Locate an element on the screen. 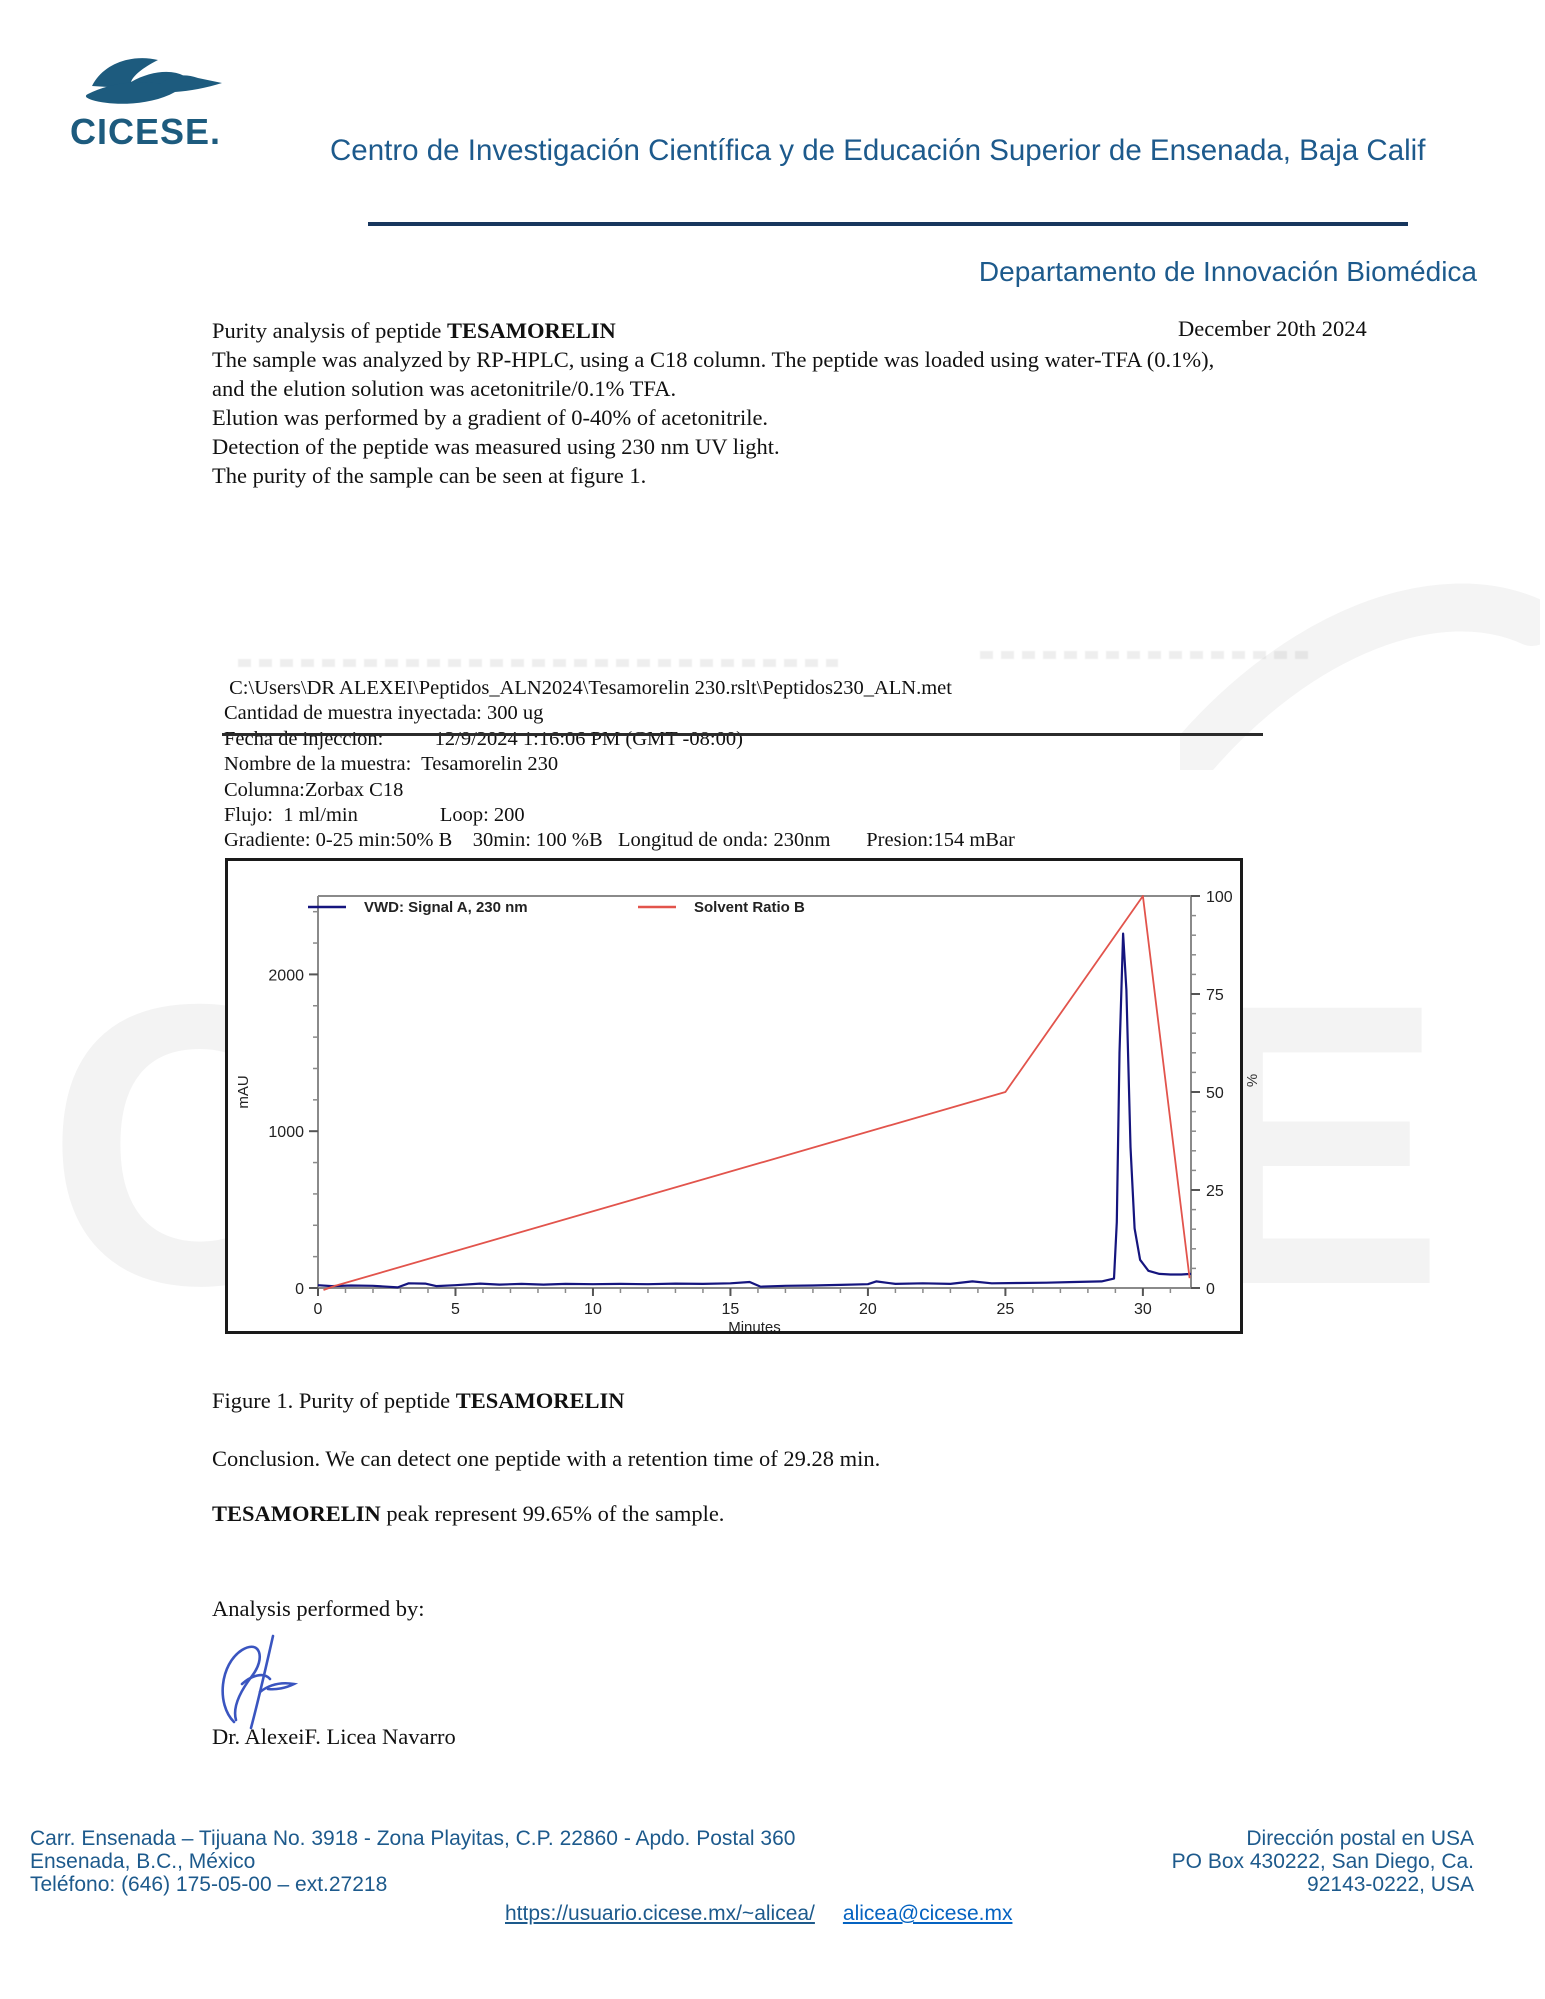  performed-by-label: Analysis performed by: is located at coordinates (318, 1608).